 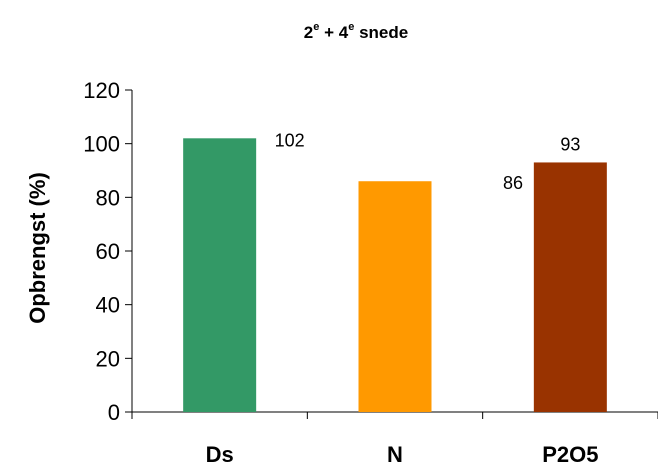 I want to click on x-category-label: Ds, so click(x=220, y=454).